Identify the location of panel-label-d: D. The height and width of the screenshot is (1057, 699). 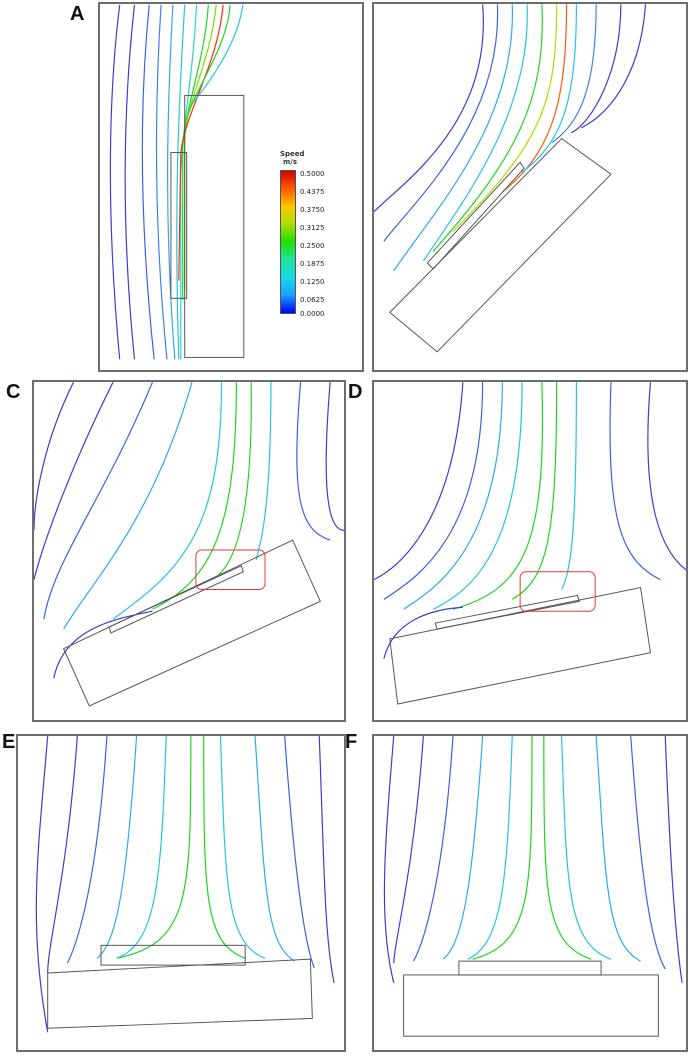
(355, 392).